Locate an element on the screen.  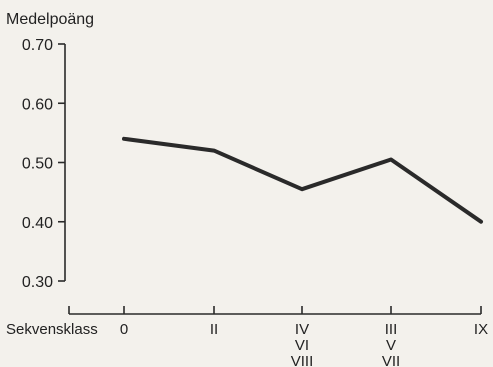
x-tick-label: IV is located at coordinates (302, 329).